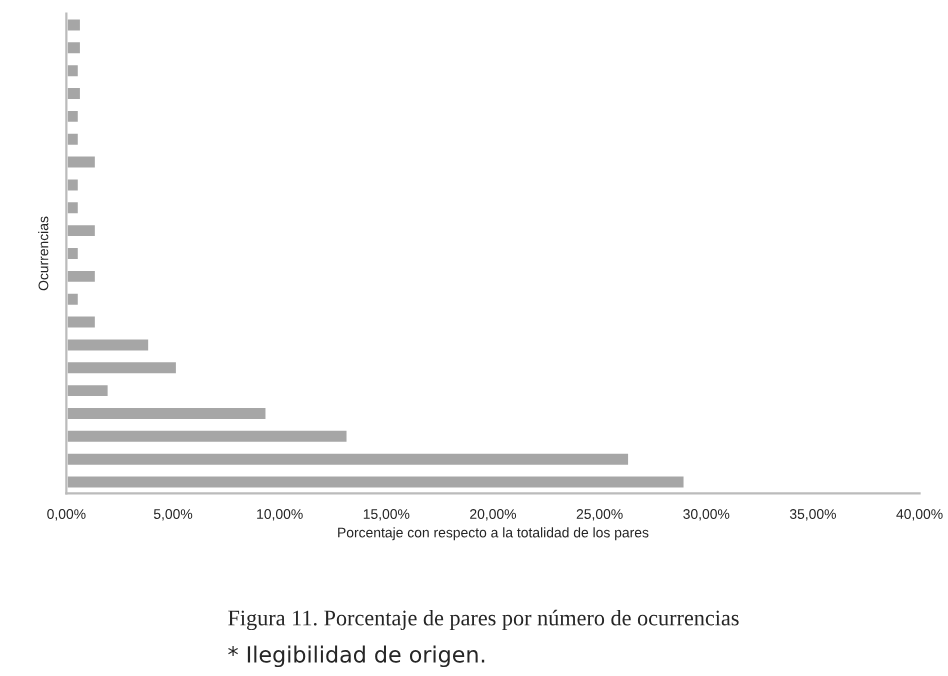  Describe the element at coordinates (483, 620) in the screenshot. I see `text: Figura 11. Porcentaje de pares por número de ocurrencias` at that location.